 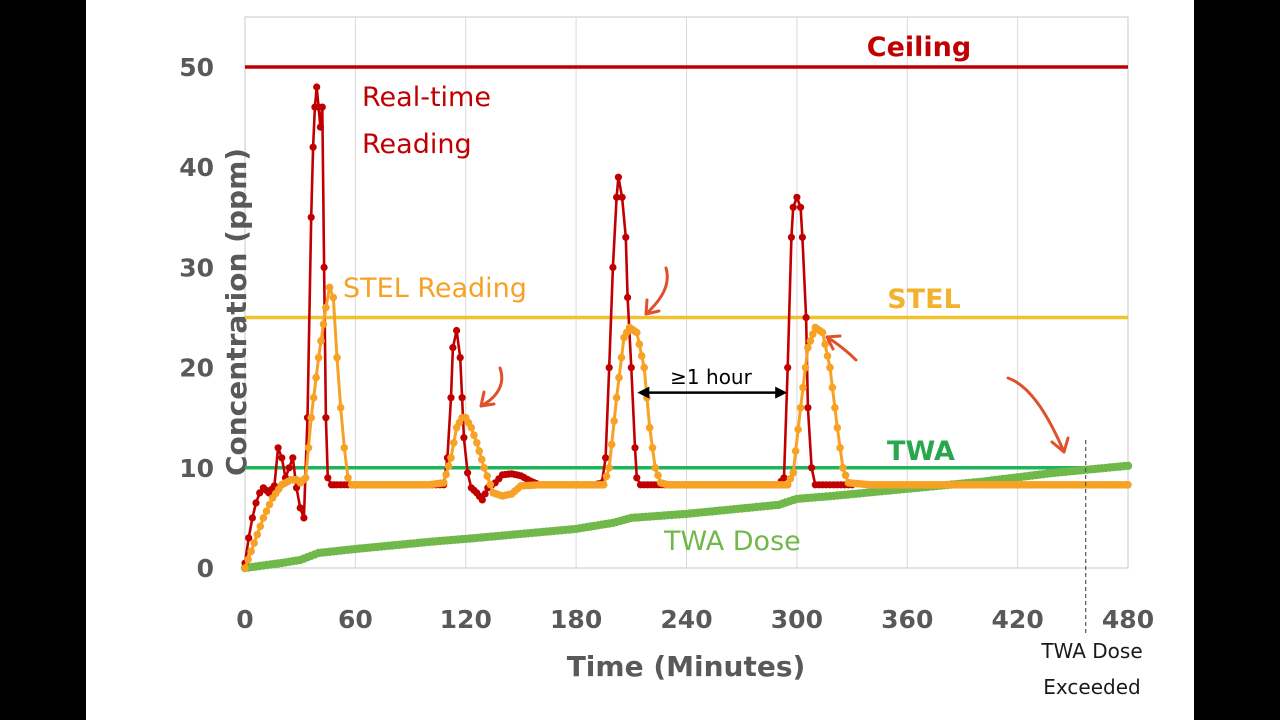 I want to click on realtime-label-line2: Reading, so click(x=417, y=144).